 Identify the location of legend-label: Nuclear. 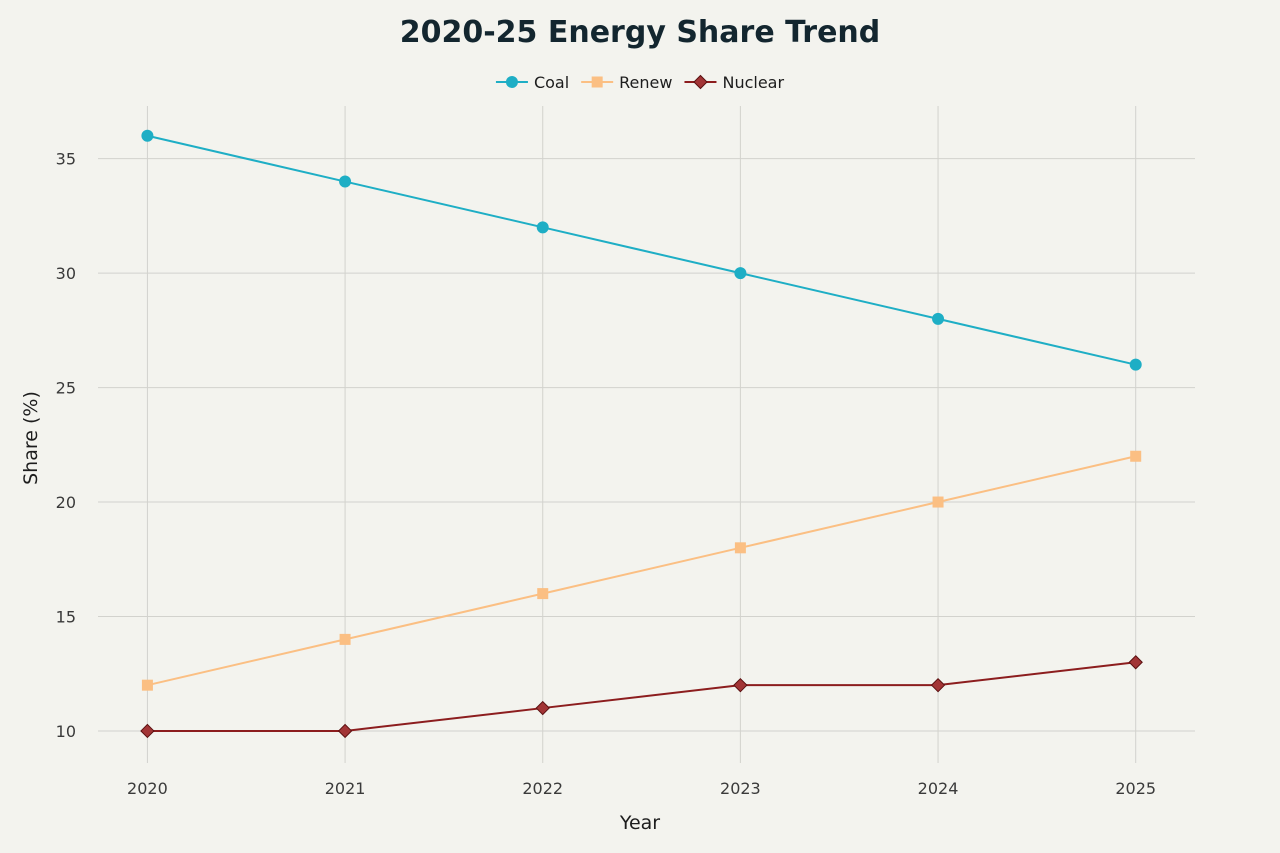
(753, 82).